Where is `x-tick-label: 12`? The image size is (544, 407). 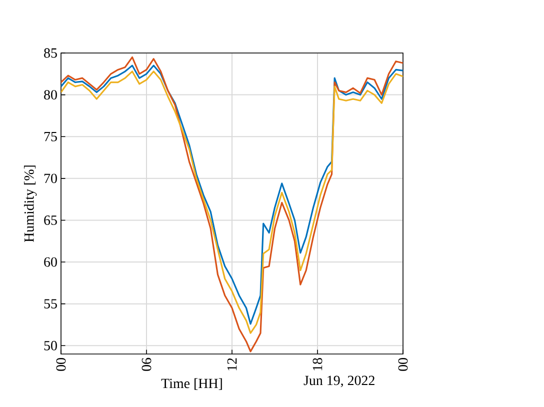
x-tick-label: 12 is located at coordinates (232, 364).